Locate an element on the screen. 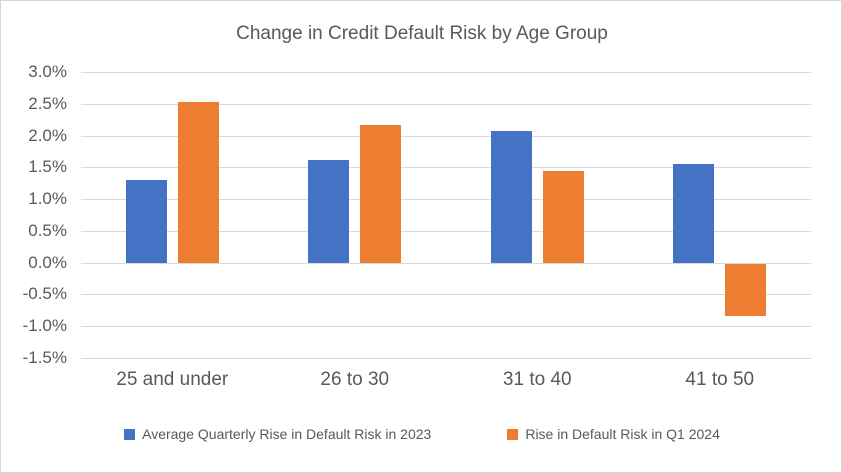  y-tick-label: 0.0% is located at coordinates (47, 262).